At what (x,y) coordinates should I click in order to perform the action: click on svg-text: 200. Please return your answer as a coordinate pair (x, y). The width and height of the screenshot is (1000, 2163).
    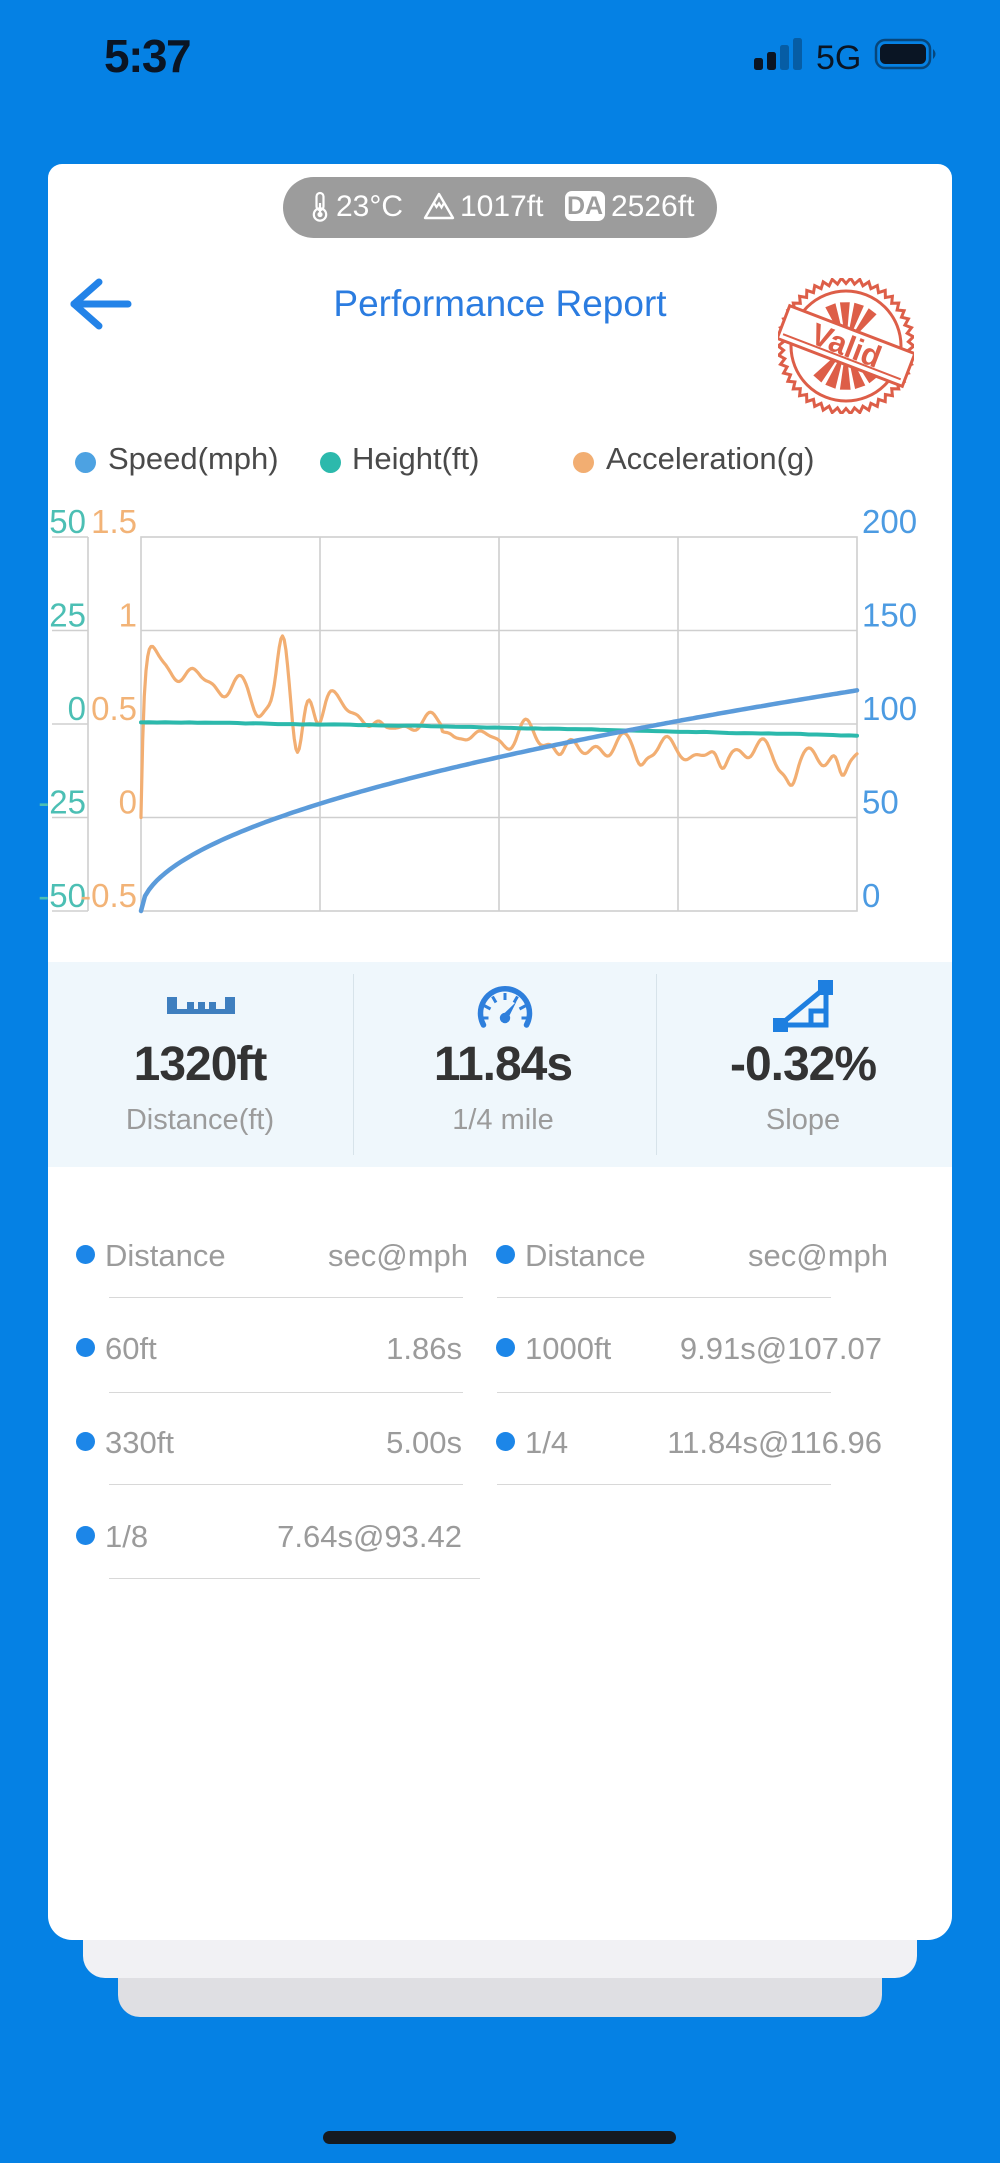
    Looking at the image, I should click on (889, 521).